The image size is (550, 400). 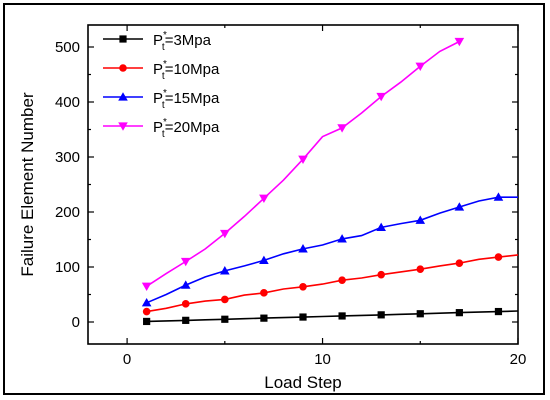 What do you see at coordinates (67, 157) in the screenshot?
I see `y-tick-label: 300` at bounding box center [67, 157].